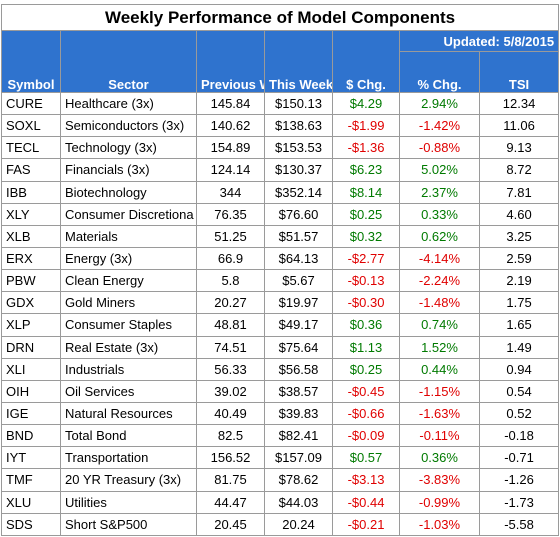 The height and width of the screenshot is (537, 560). Describe the element at coordinates (439, 413) in the screenshot. I see `percent-change-cell: -1.63%` at that location.